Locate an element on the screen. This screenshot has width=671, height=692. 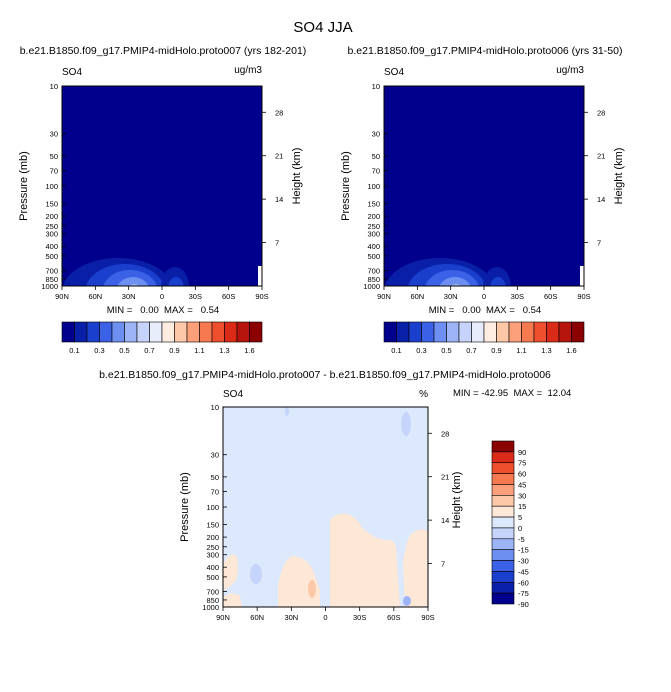
panel-2-ytick-label: 1000 is located at coordinates (371, 286).